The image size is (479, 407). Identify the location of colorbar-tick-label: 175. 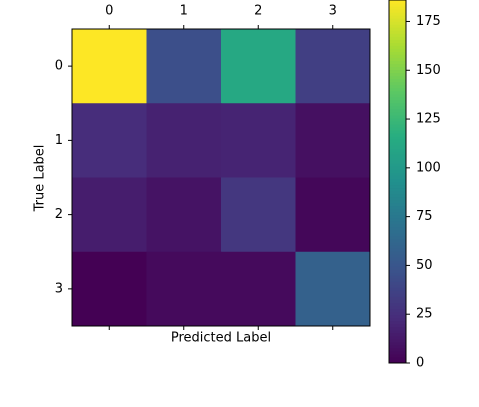
(428, 21).